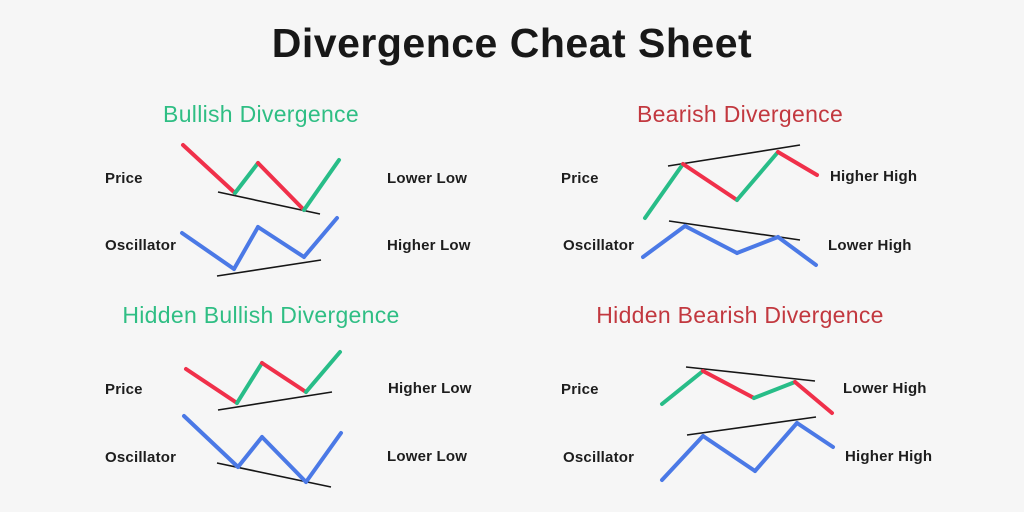 The width and height of the screenshot is (1024, 512). What do you see at coordinates (261, 315) in the screenshot?
I see `section-title-hidden-bullish-divergence: Hidden Bullish Divergence` at bounding box center [261, 315].